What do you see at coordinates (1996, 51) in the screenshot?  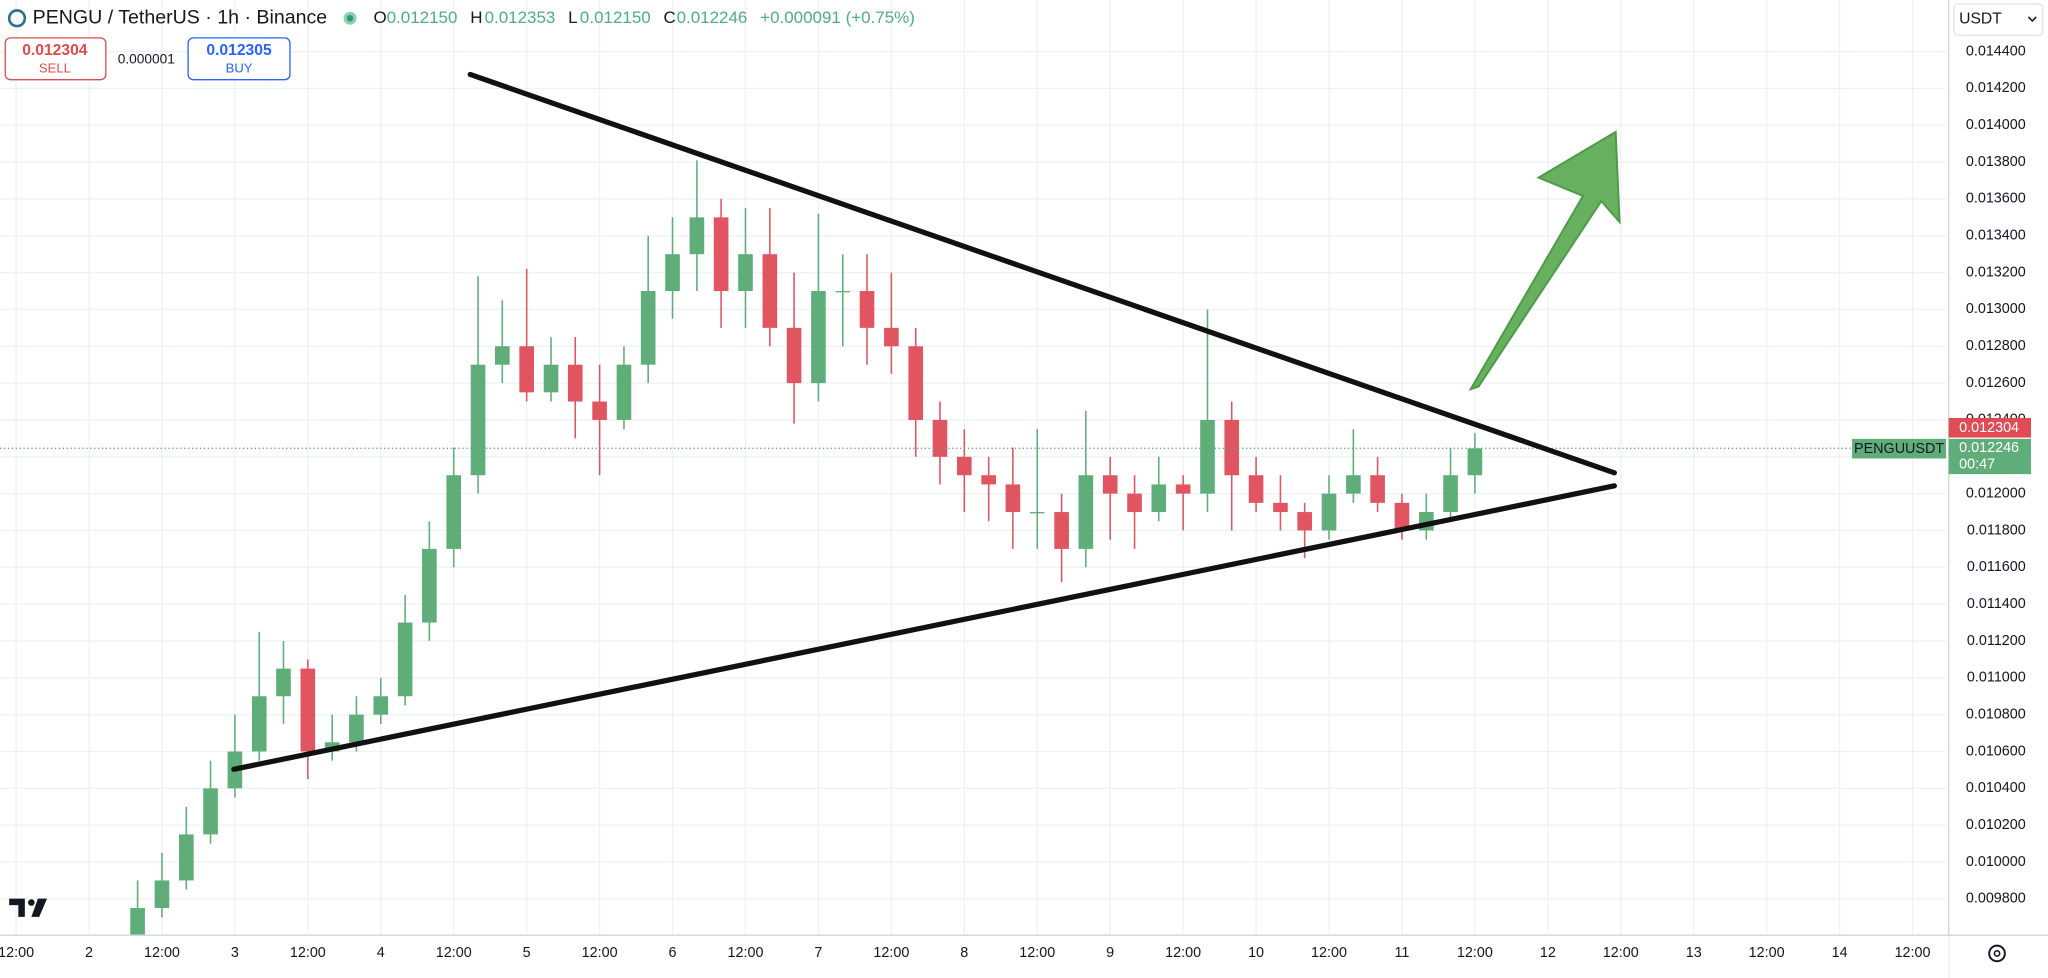 I see `y-tick-label: 0.014400` at bounding box center [1996, 51].